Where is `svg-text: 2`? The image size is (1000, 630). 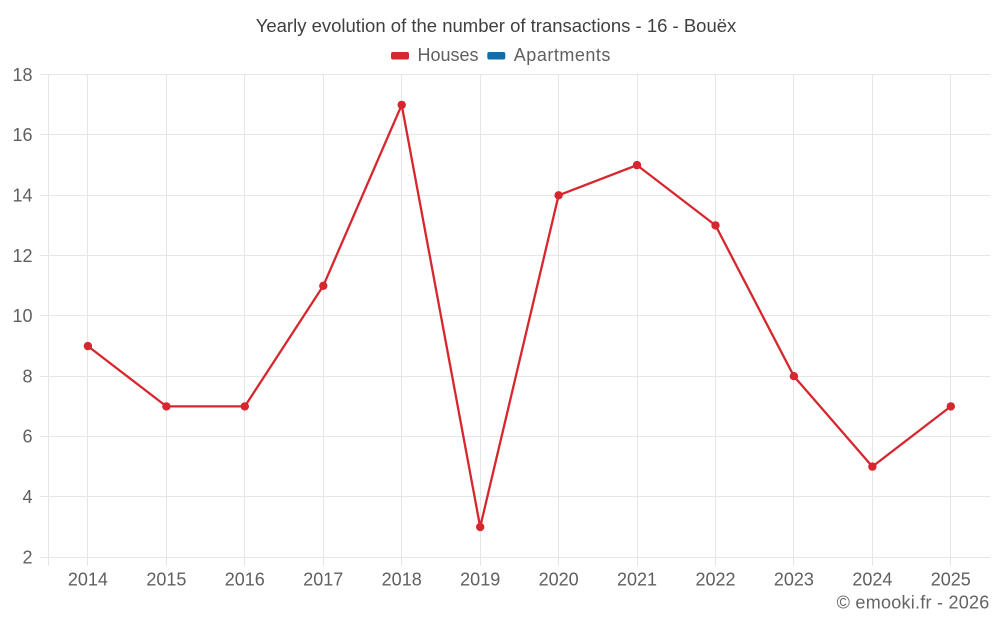
svg-text: 2 is located at coordinates (27, 557).